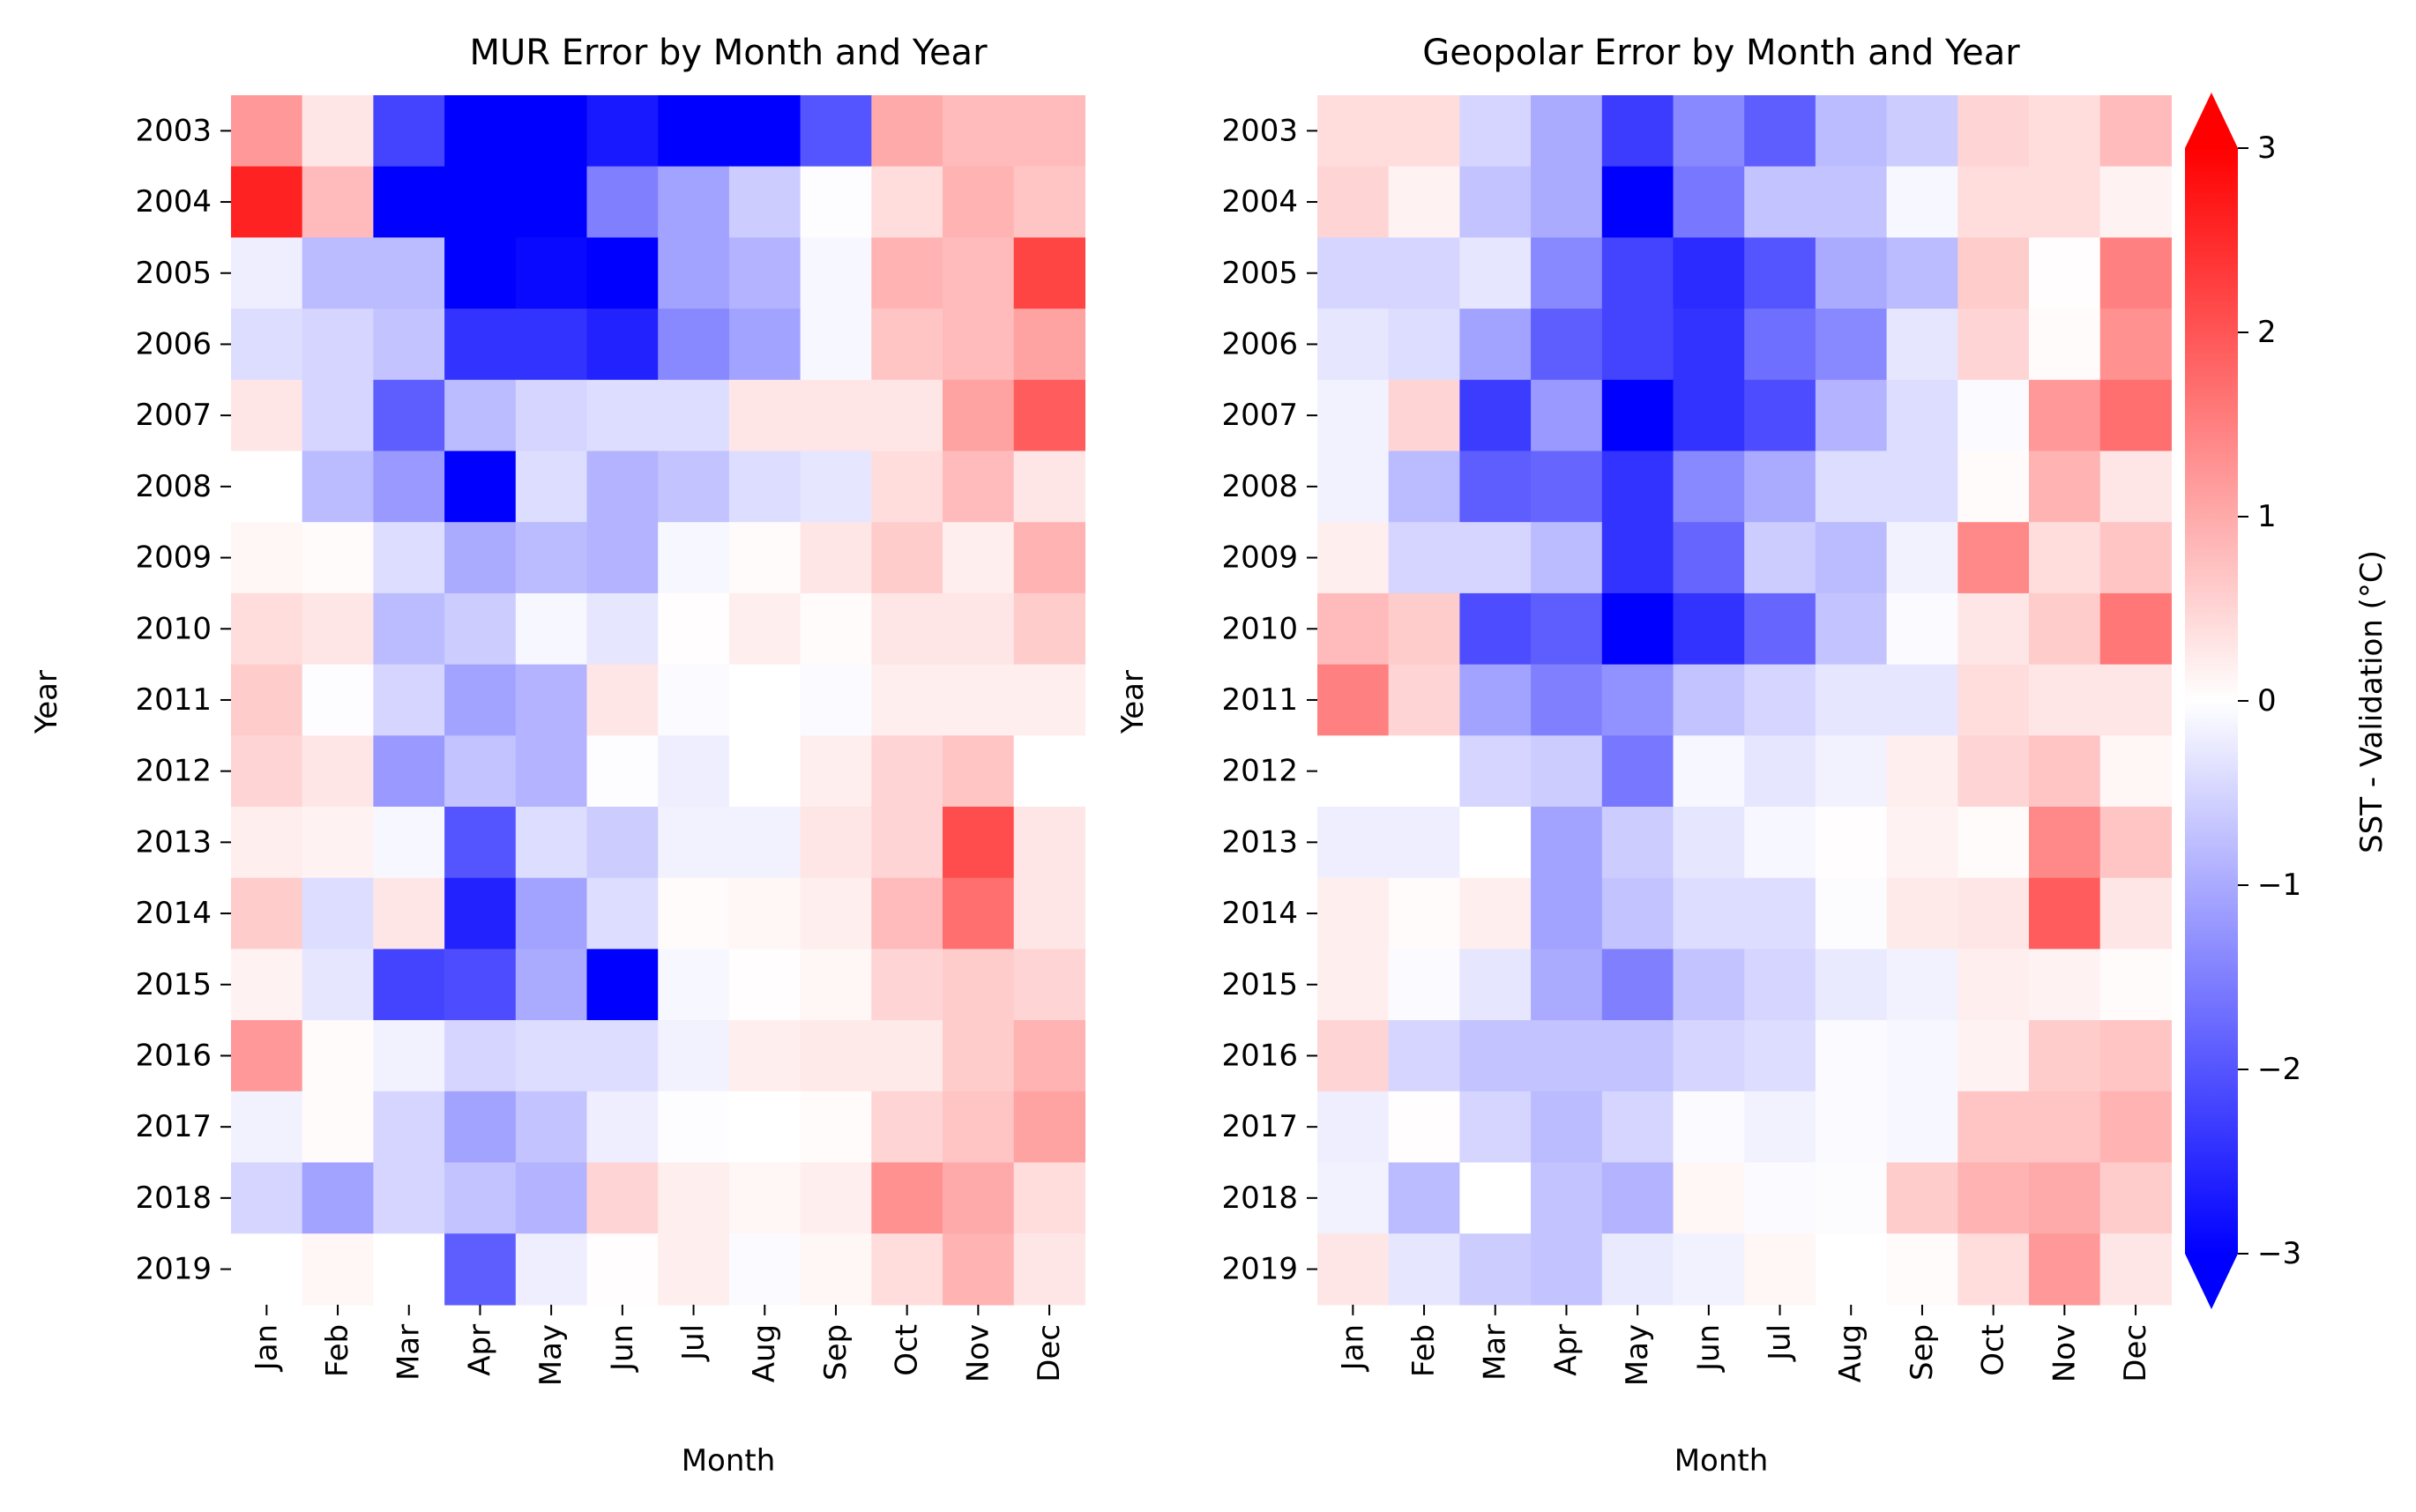  I want to click on mur-year-tick-label: 2004, so click(173, 202).